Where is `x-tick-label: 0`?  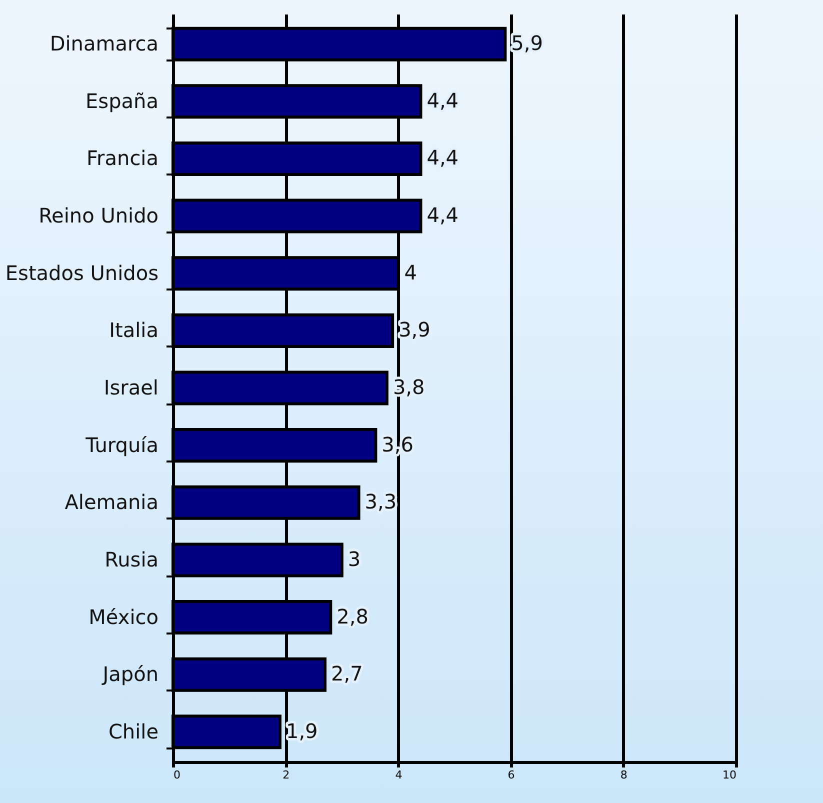 x-tick-label: 0 is located at coordinates (177, 775).